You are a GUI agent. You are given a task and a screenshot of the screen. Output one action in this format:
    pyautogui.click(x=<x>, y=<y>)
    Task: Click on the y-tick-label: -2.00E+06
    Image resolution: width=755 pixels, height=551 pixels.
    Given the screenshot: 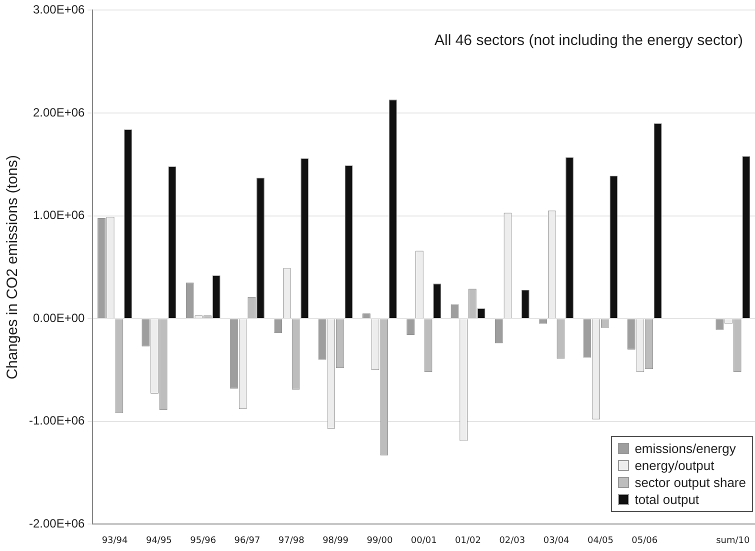 What is the action you would take?
    pyautogui.click(x=57, y=523)
    